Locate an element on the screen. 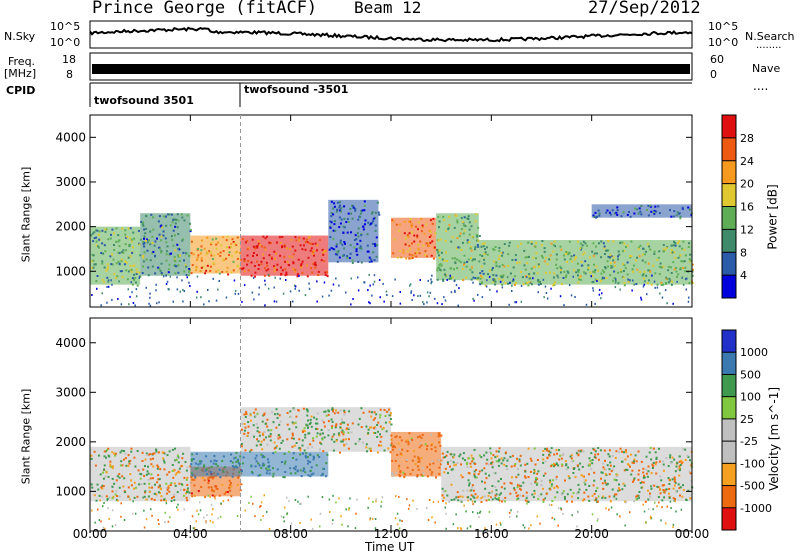  x-tick-label: 16:00 is located at coordinates (491, 534).